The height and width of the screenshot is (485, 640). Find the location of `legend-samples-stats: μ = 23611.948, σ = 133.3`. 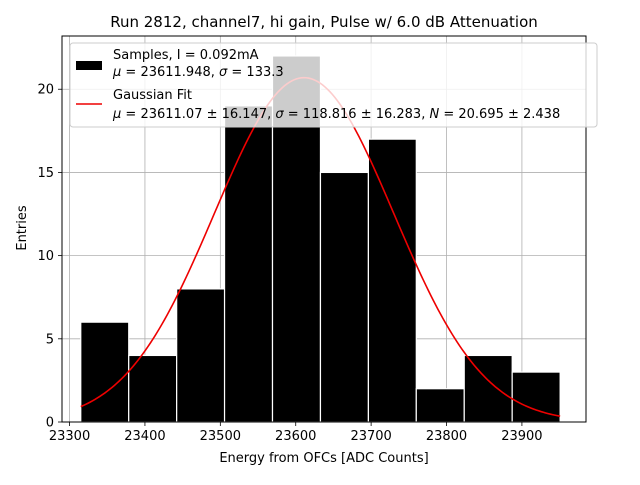

legend-samples-stats: μ = 23611.948, σ = 133.3 is located at coordinates (198, 72).